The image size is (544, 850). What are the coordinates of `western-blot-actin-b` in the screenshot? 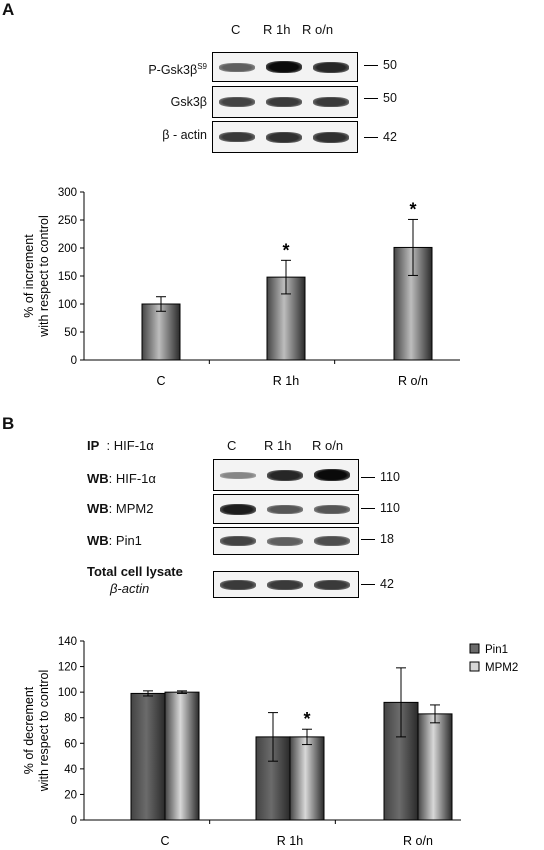 It's located at (286, 584).